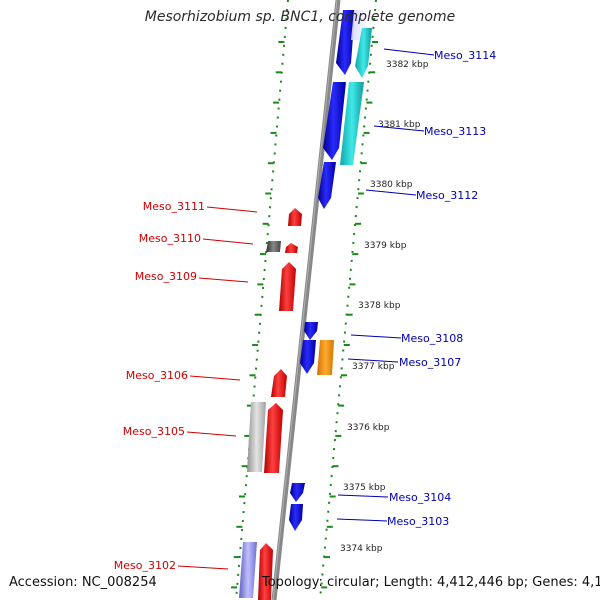 Image resolution: width=600 pixels, height=600 pixels. Describe the element at coordinates (350, 315) in the screenshot. I see `right-ruler-ticks` at that location.